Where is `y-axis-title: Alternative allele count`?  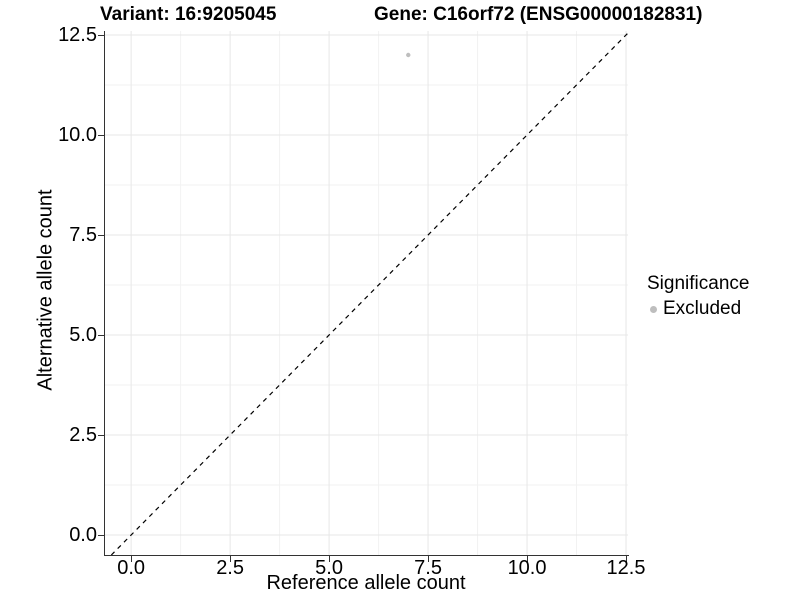 y-axis-title: Alternative allele count is located at coordinates (45, 290).